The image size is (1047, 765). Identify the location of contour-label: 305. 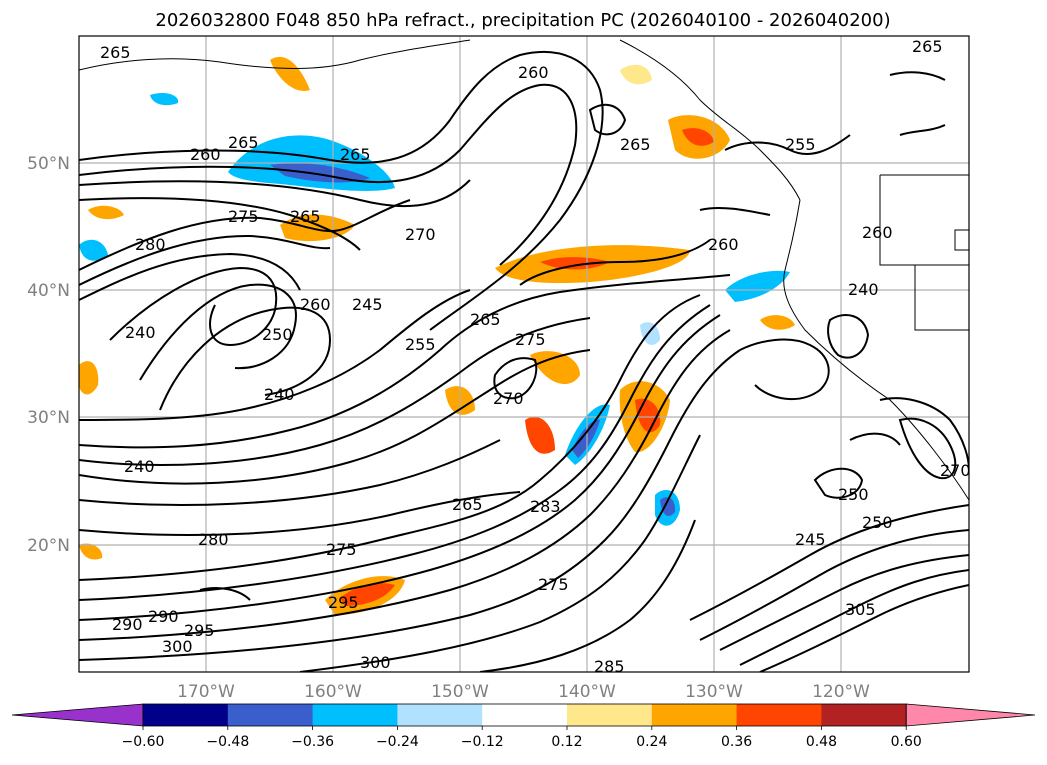
(860, 609).